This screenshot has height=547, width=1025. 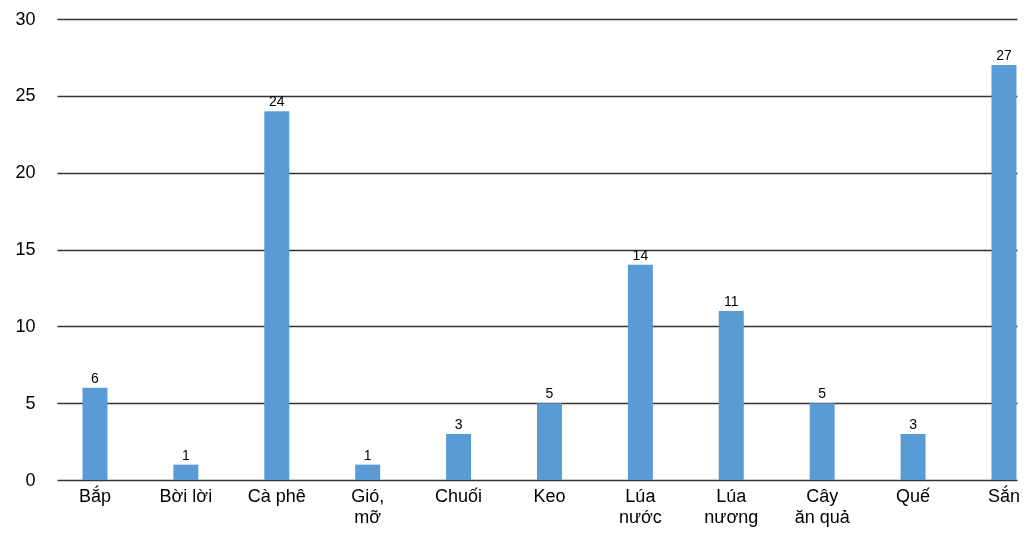 I want to click on y-tick-label: 0, so click(x=30, y=479).